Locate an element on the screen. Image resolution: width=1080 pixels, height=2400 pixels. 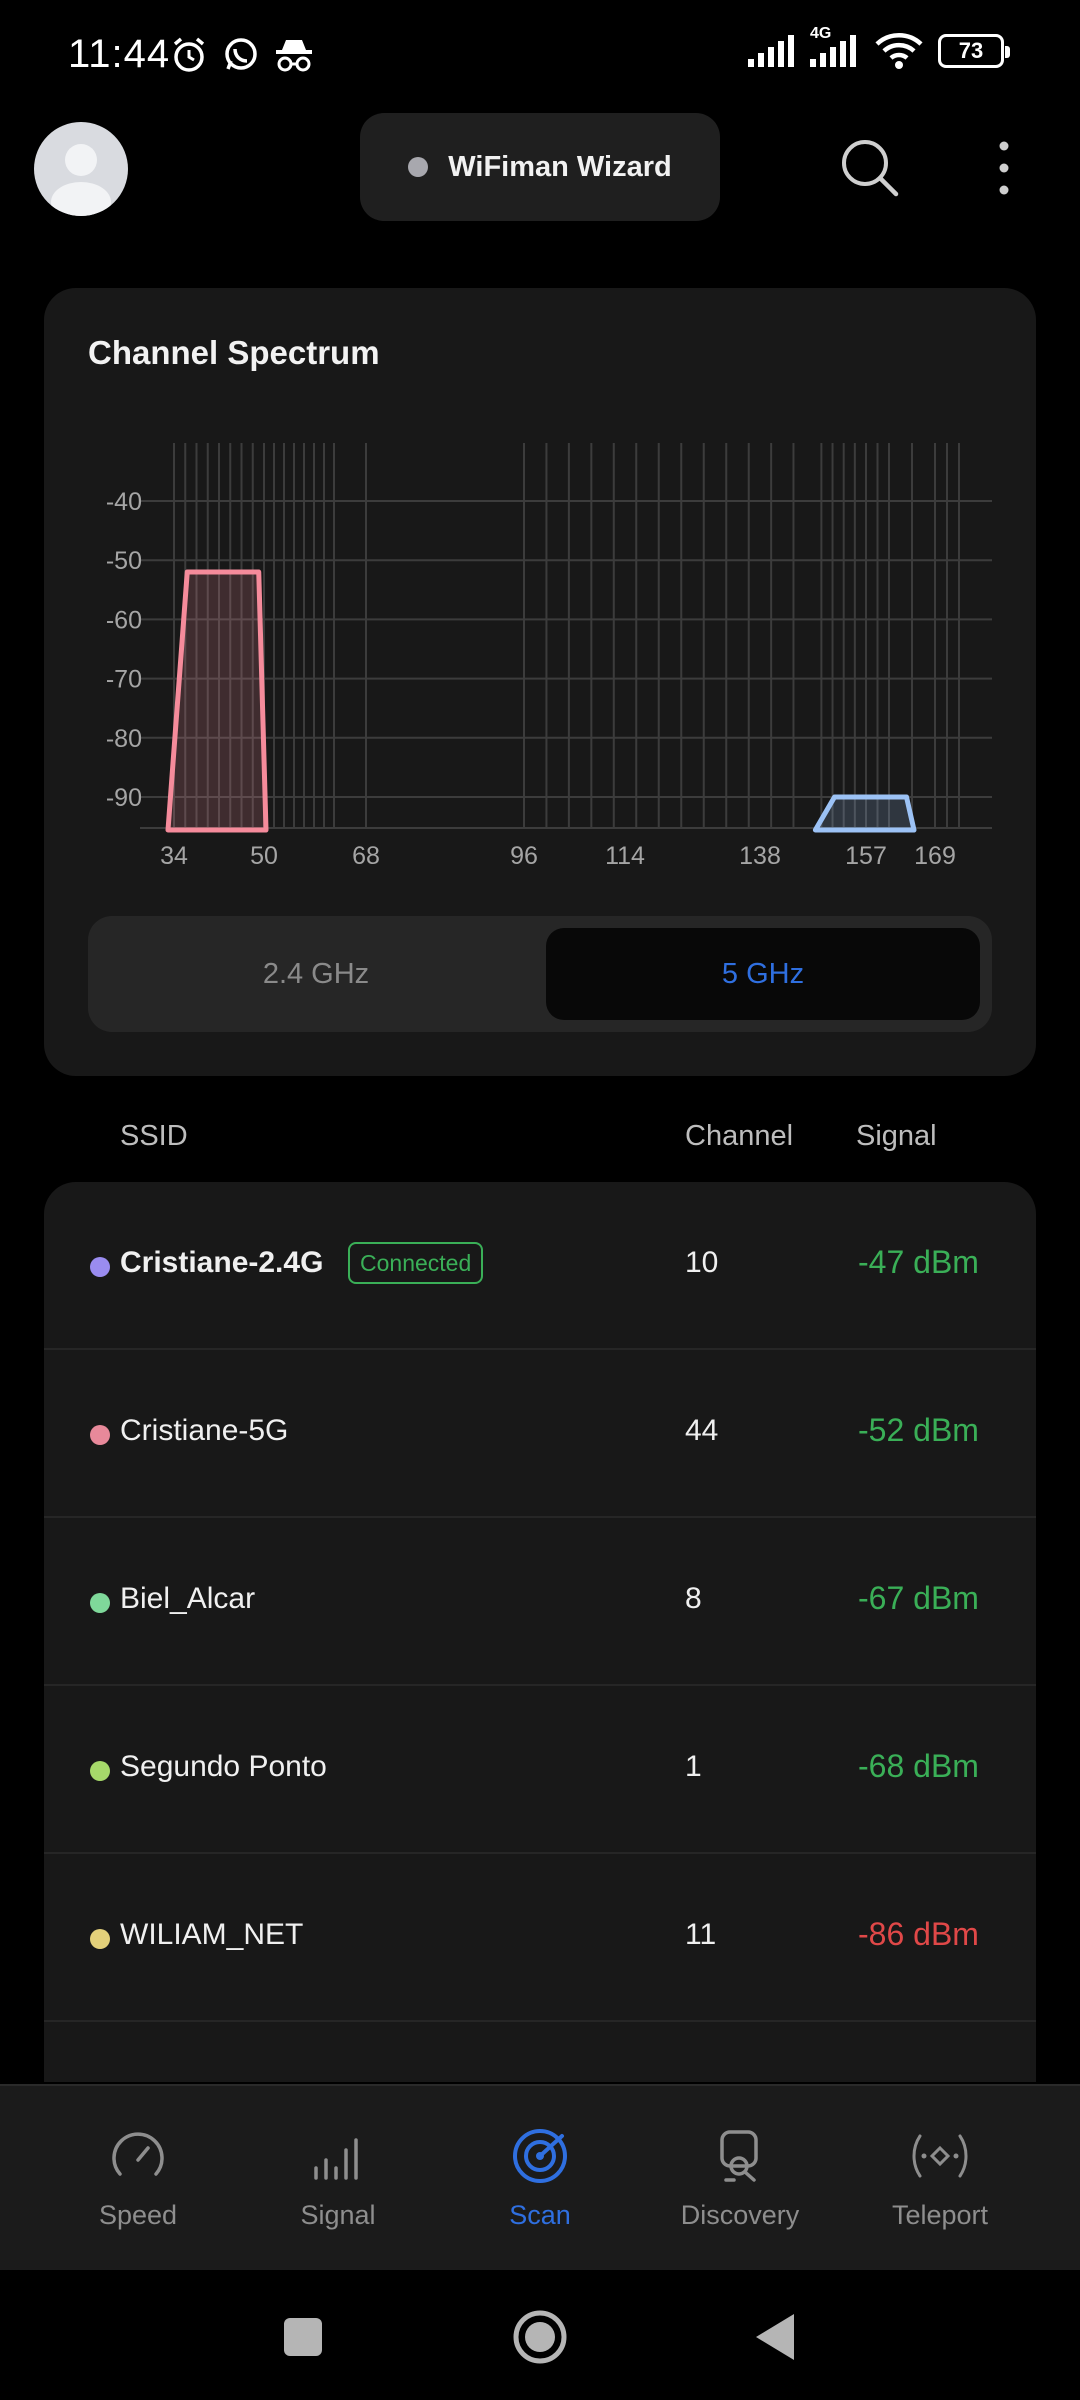
nav-label: Signal is located at coordinates (338, 2215).